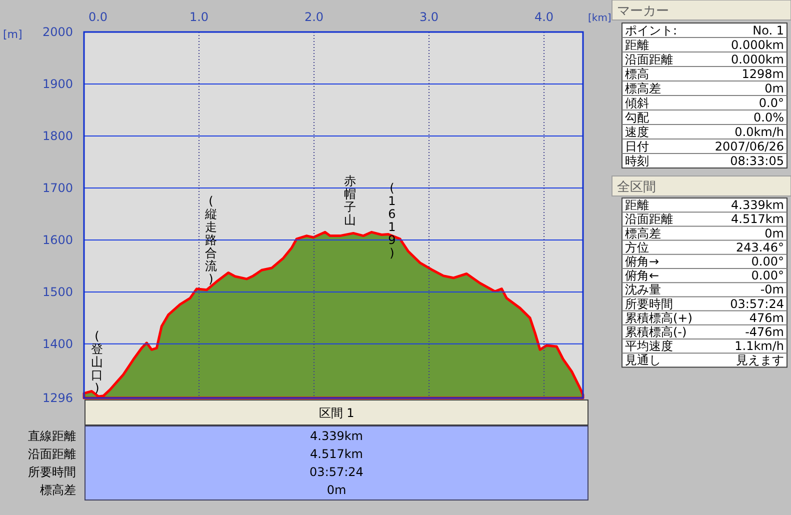  I want to click on text: 見通し, so click(643, 360).